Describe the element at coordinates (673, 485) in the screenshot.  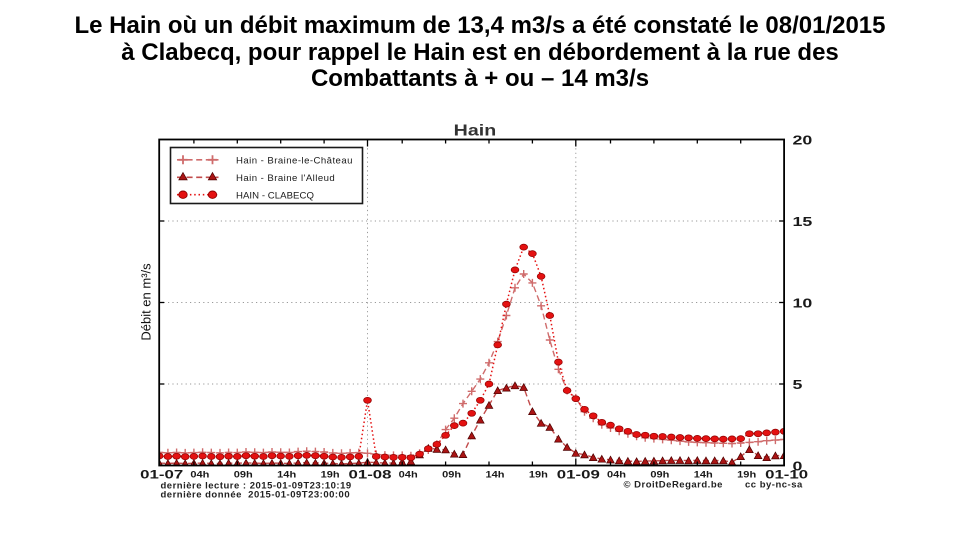
I see `svg-text: © DroitDeRegard.be` at that location.